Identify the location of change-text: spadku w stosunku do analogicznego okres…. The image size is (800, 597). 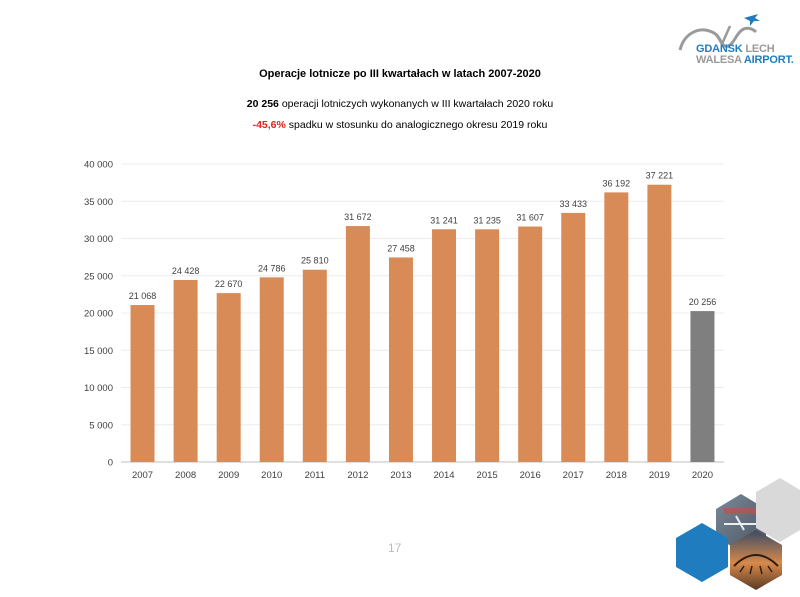
(418, 125).